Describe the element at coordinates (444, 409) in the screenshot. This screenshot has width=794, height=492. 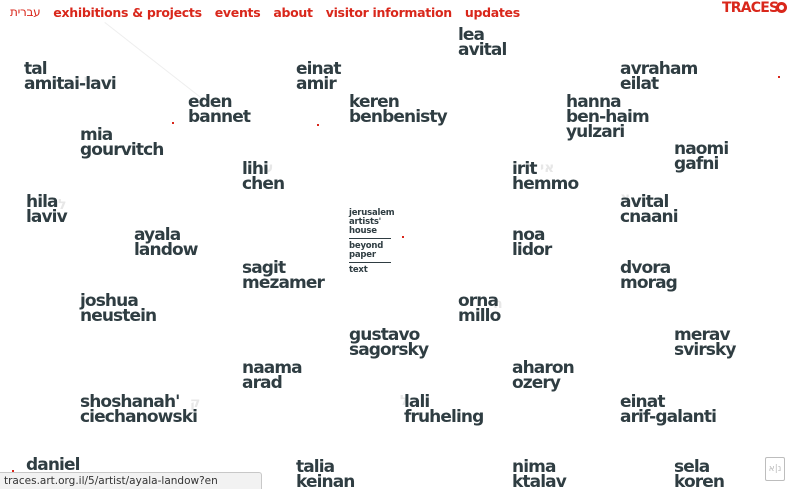
I see `artist-link-lali-fruheling: lali fruheling` at that location.